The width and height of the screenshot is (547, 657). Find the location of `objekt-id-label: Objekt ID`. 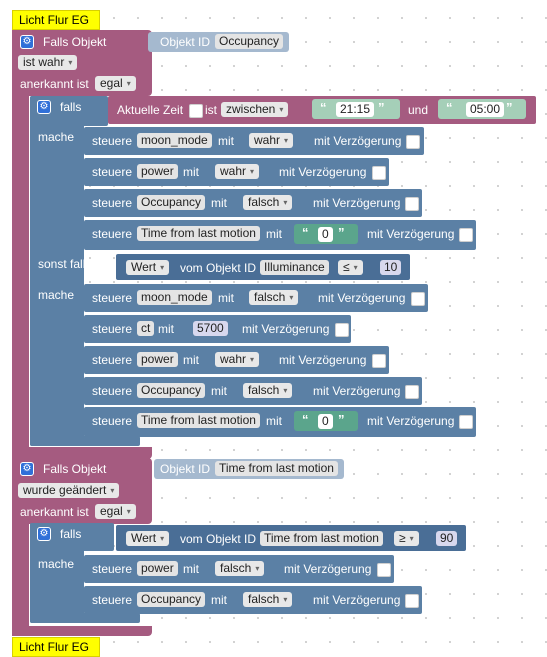

objekt-id-label: Objekt ID is located at coordinates (185, 469).